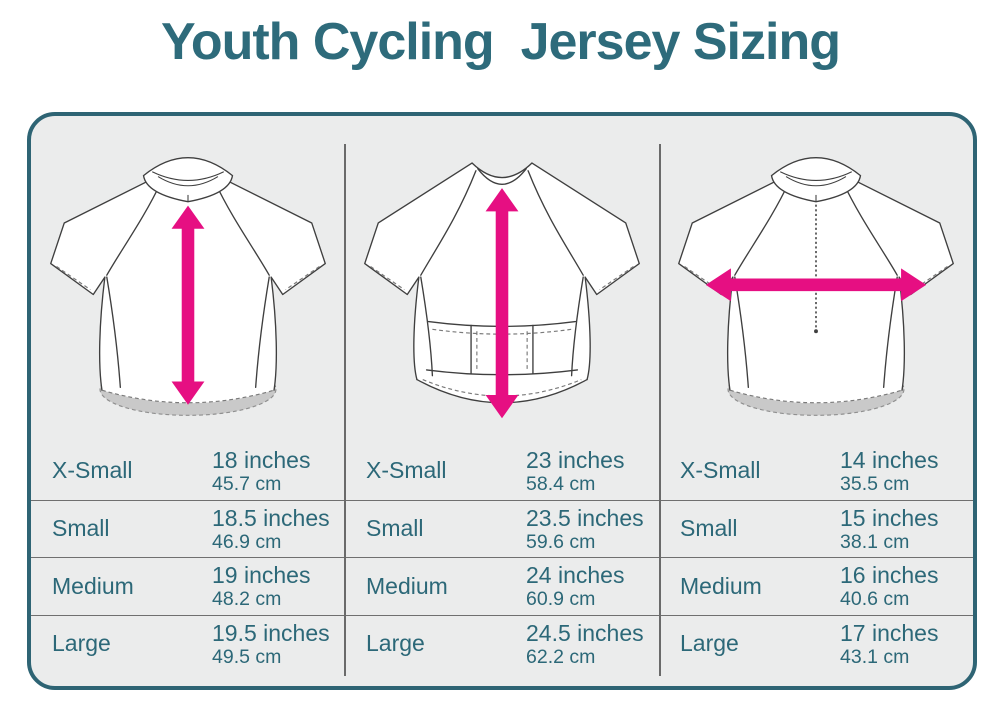 The width and height of the screenshot is (1001, 720). I want to click on table-row: Medium 16 inches 40.6 cm, so click(816, 586).